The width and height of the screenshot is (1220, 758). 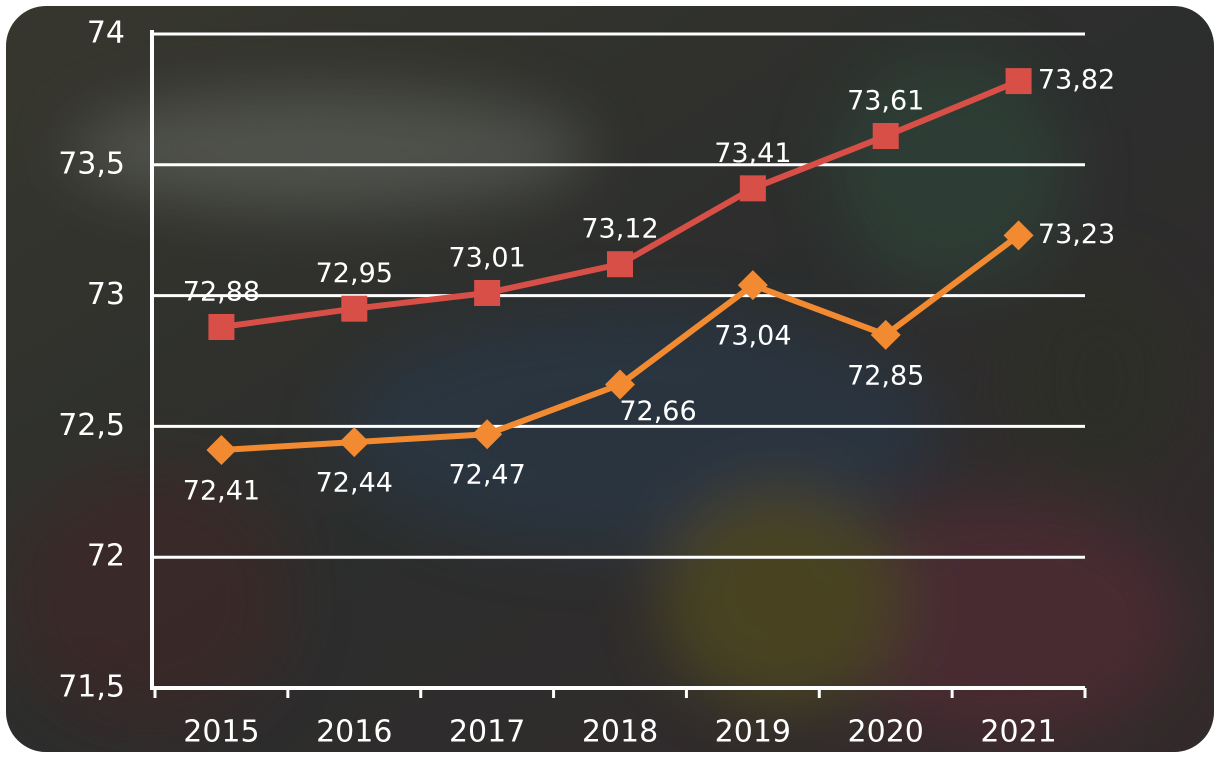 What do you see at coordinates (106, 556) in the screenshot?
I see `y-tick-label: 72` at bounding box center [106, 556].